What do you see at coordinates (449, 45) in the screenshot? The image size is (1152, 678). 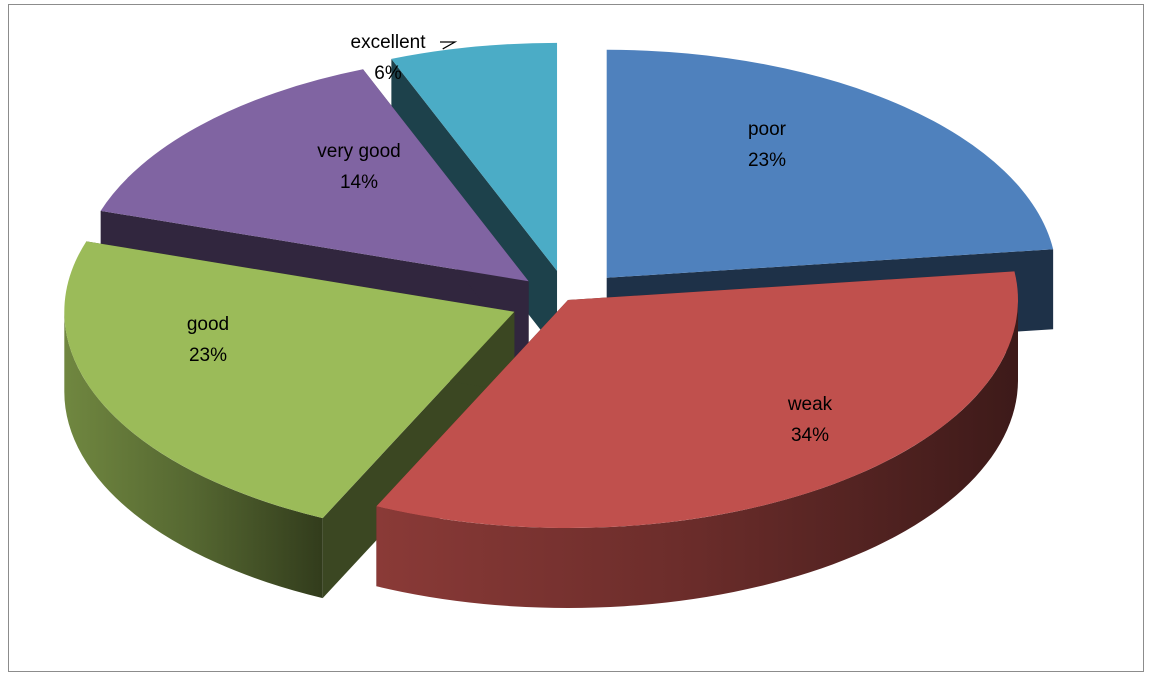 I see `leader-line` at bounding box center [449, 45].